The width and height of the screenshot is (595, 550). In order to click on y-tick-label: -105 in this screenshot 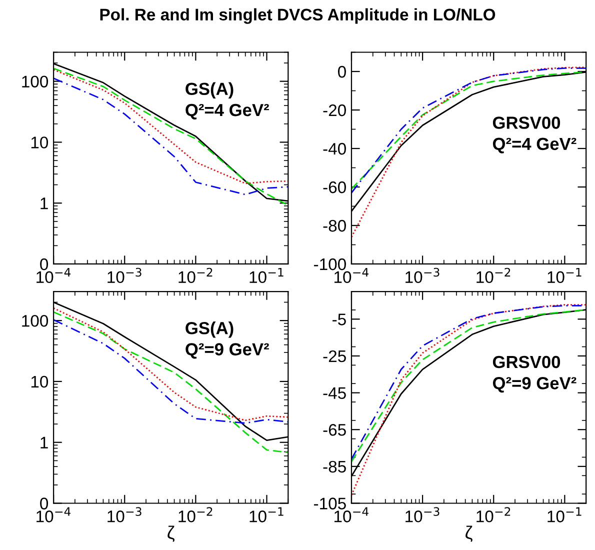, I will do `click(330, 504)`.